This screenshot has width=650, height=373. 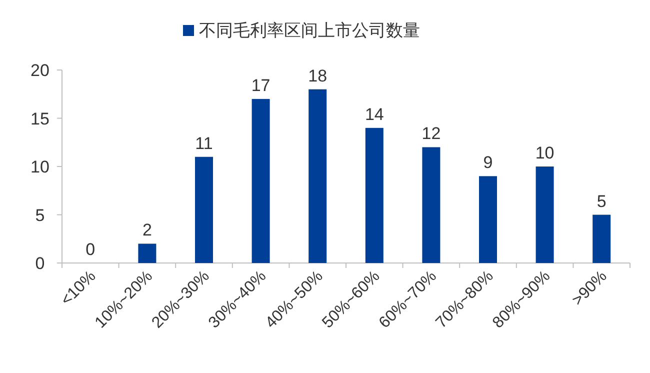 What do you see at coordinates (488, 162) in the screenshot?
I see `data-label: 9` at bounding box center [488, 162].